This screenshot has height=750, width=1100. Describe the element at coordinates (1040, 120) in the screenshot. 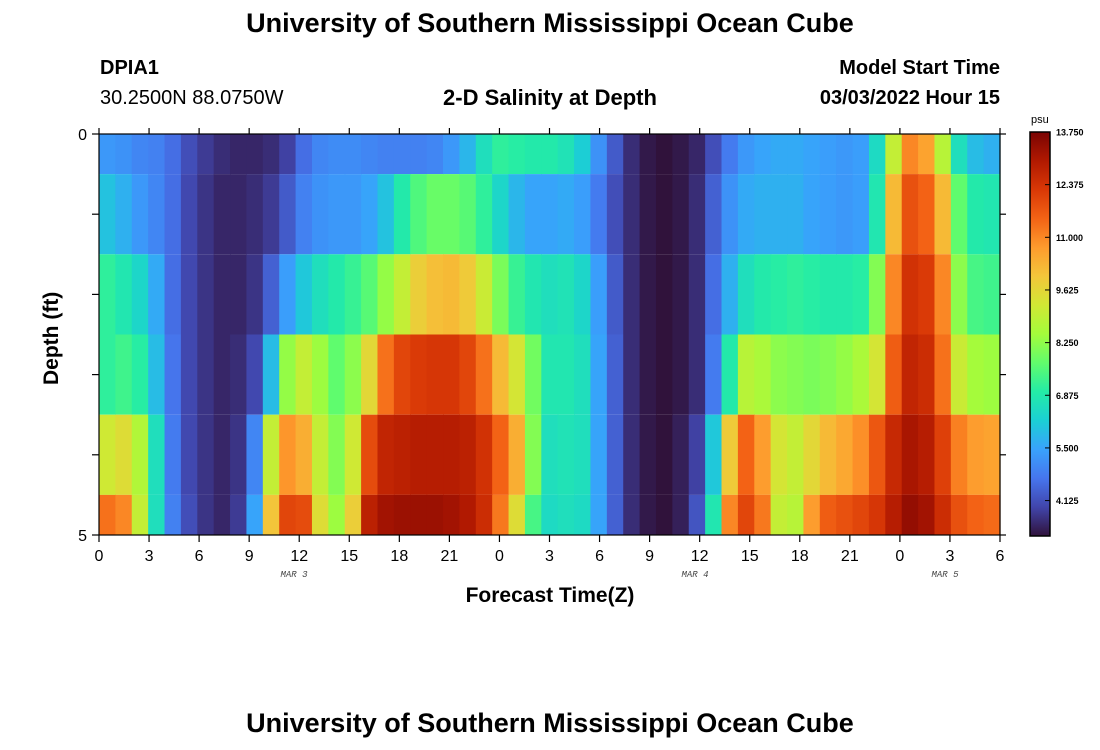

I see `colorbar-unit-label: psu` at that location.